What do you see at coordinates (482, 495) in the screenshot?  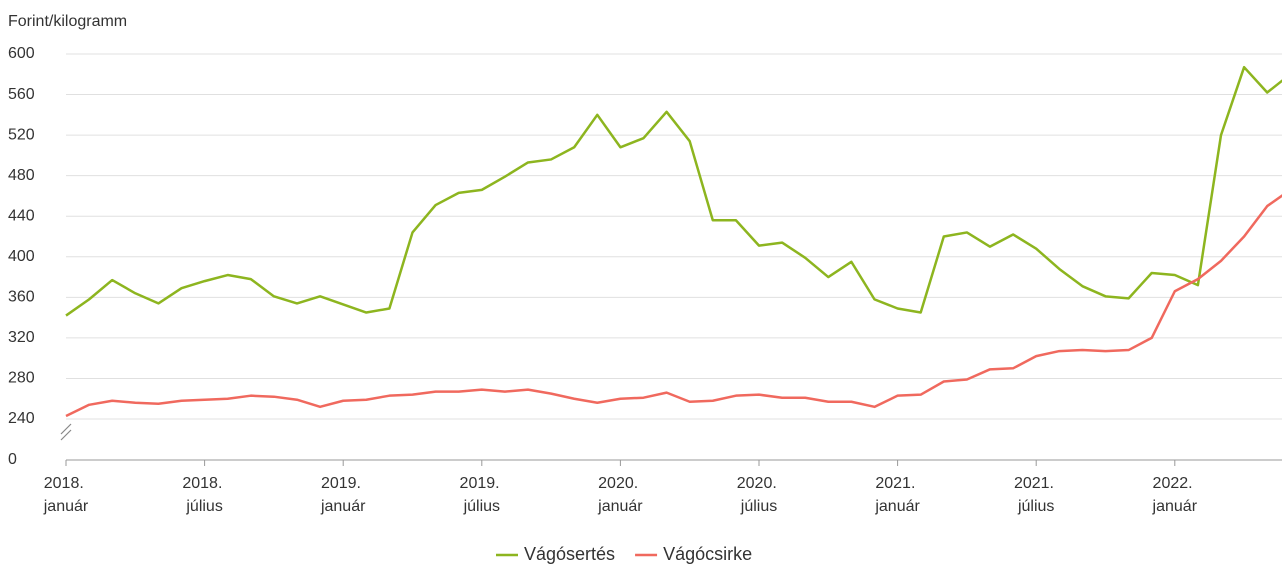 I see `x-tick-label: 2019. július` at bounding box center [482, 495].